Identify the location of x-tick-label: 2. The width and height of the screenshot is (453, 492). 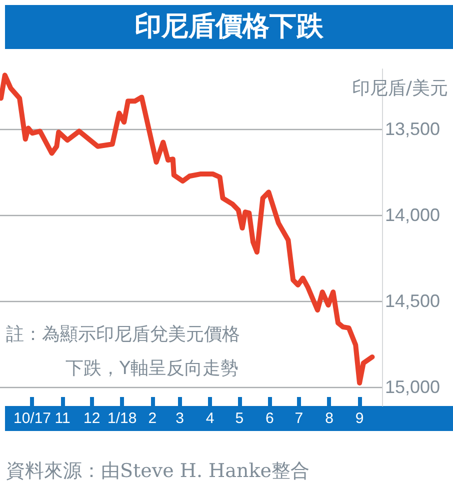
(152, 418).